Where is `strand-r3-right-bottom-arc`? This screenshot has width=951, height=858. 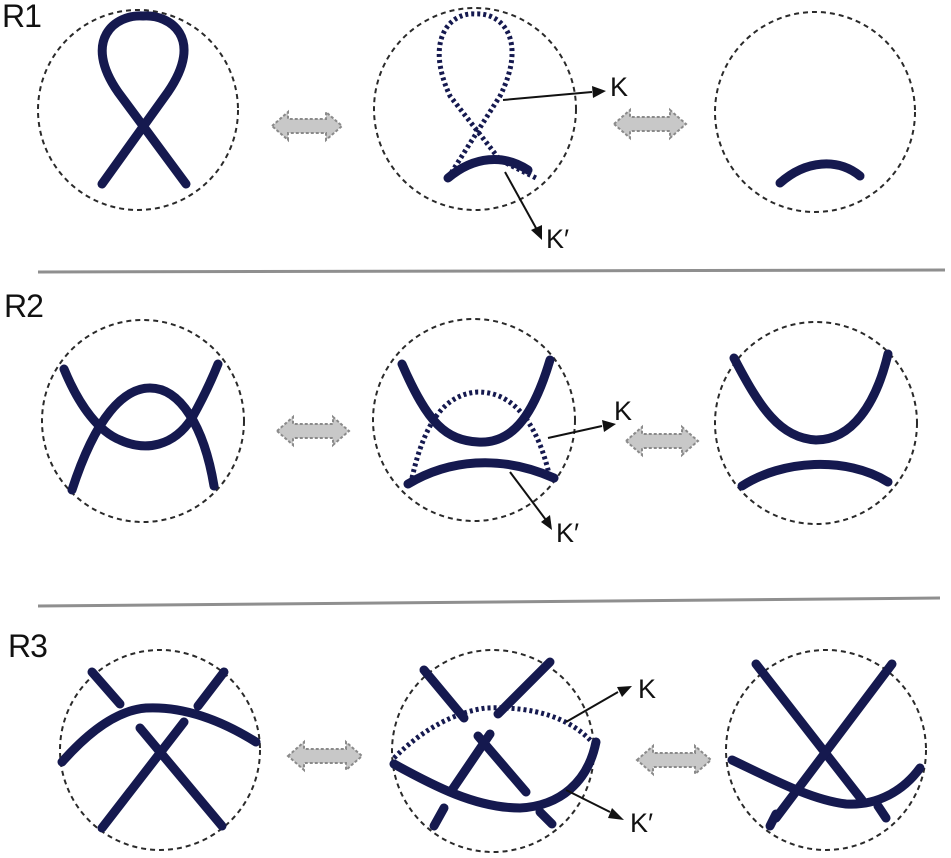 strand-r3-right-bottom-arc is located at coordinates (826, 782).